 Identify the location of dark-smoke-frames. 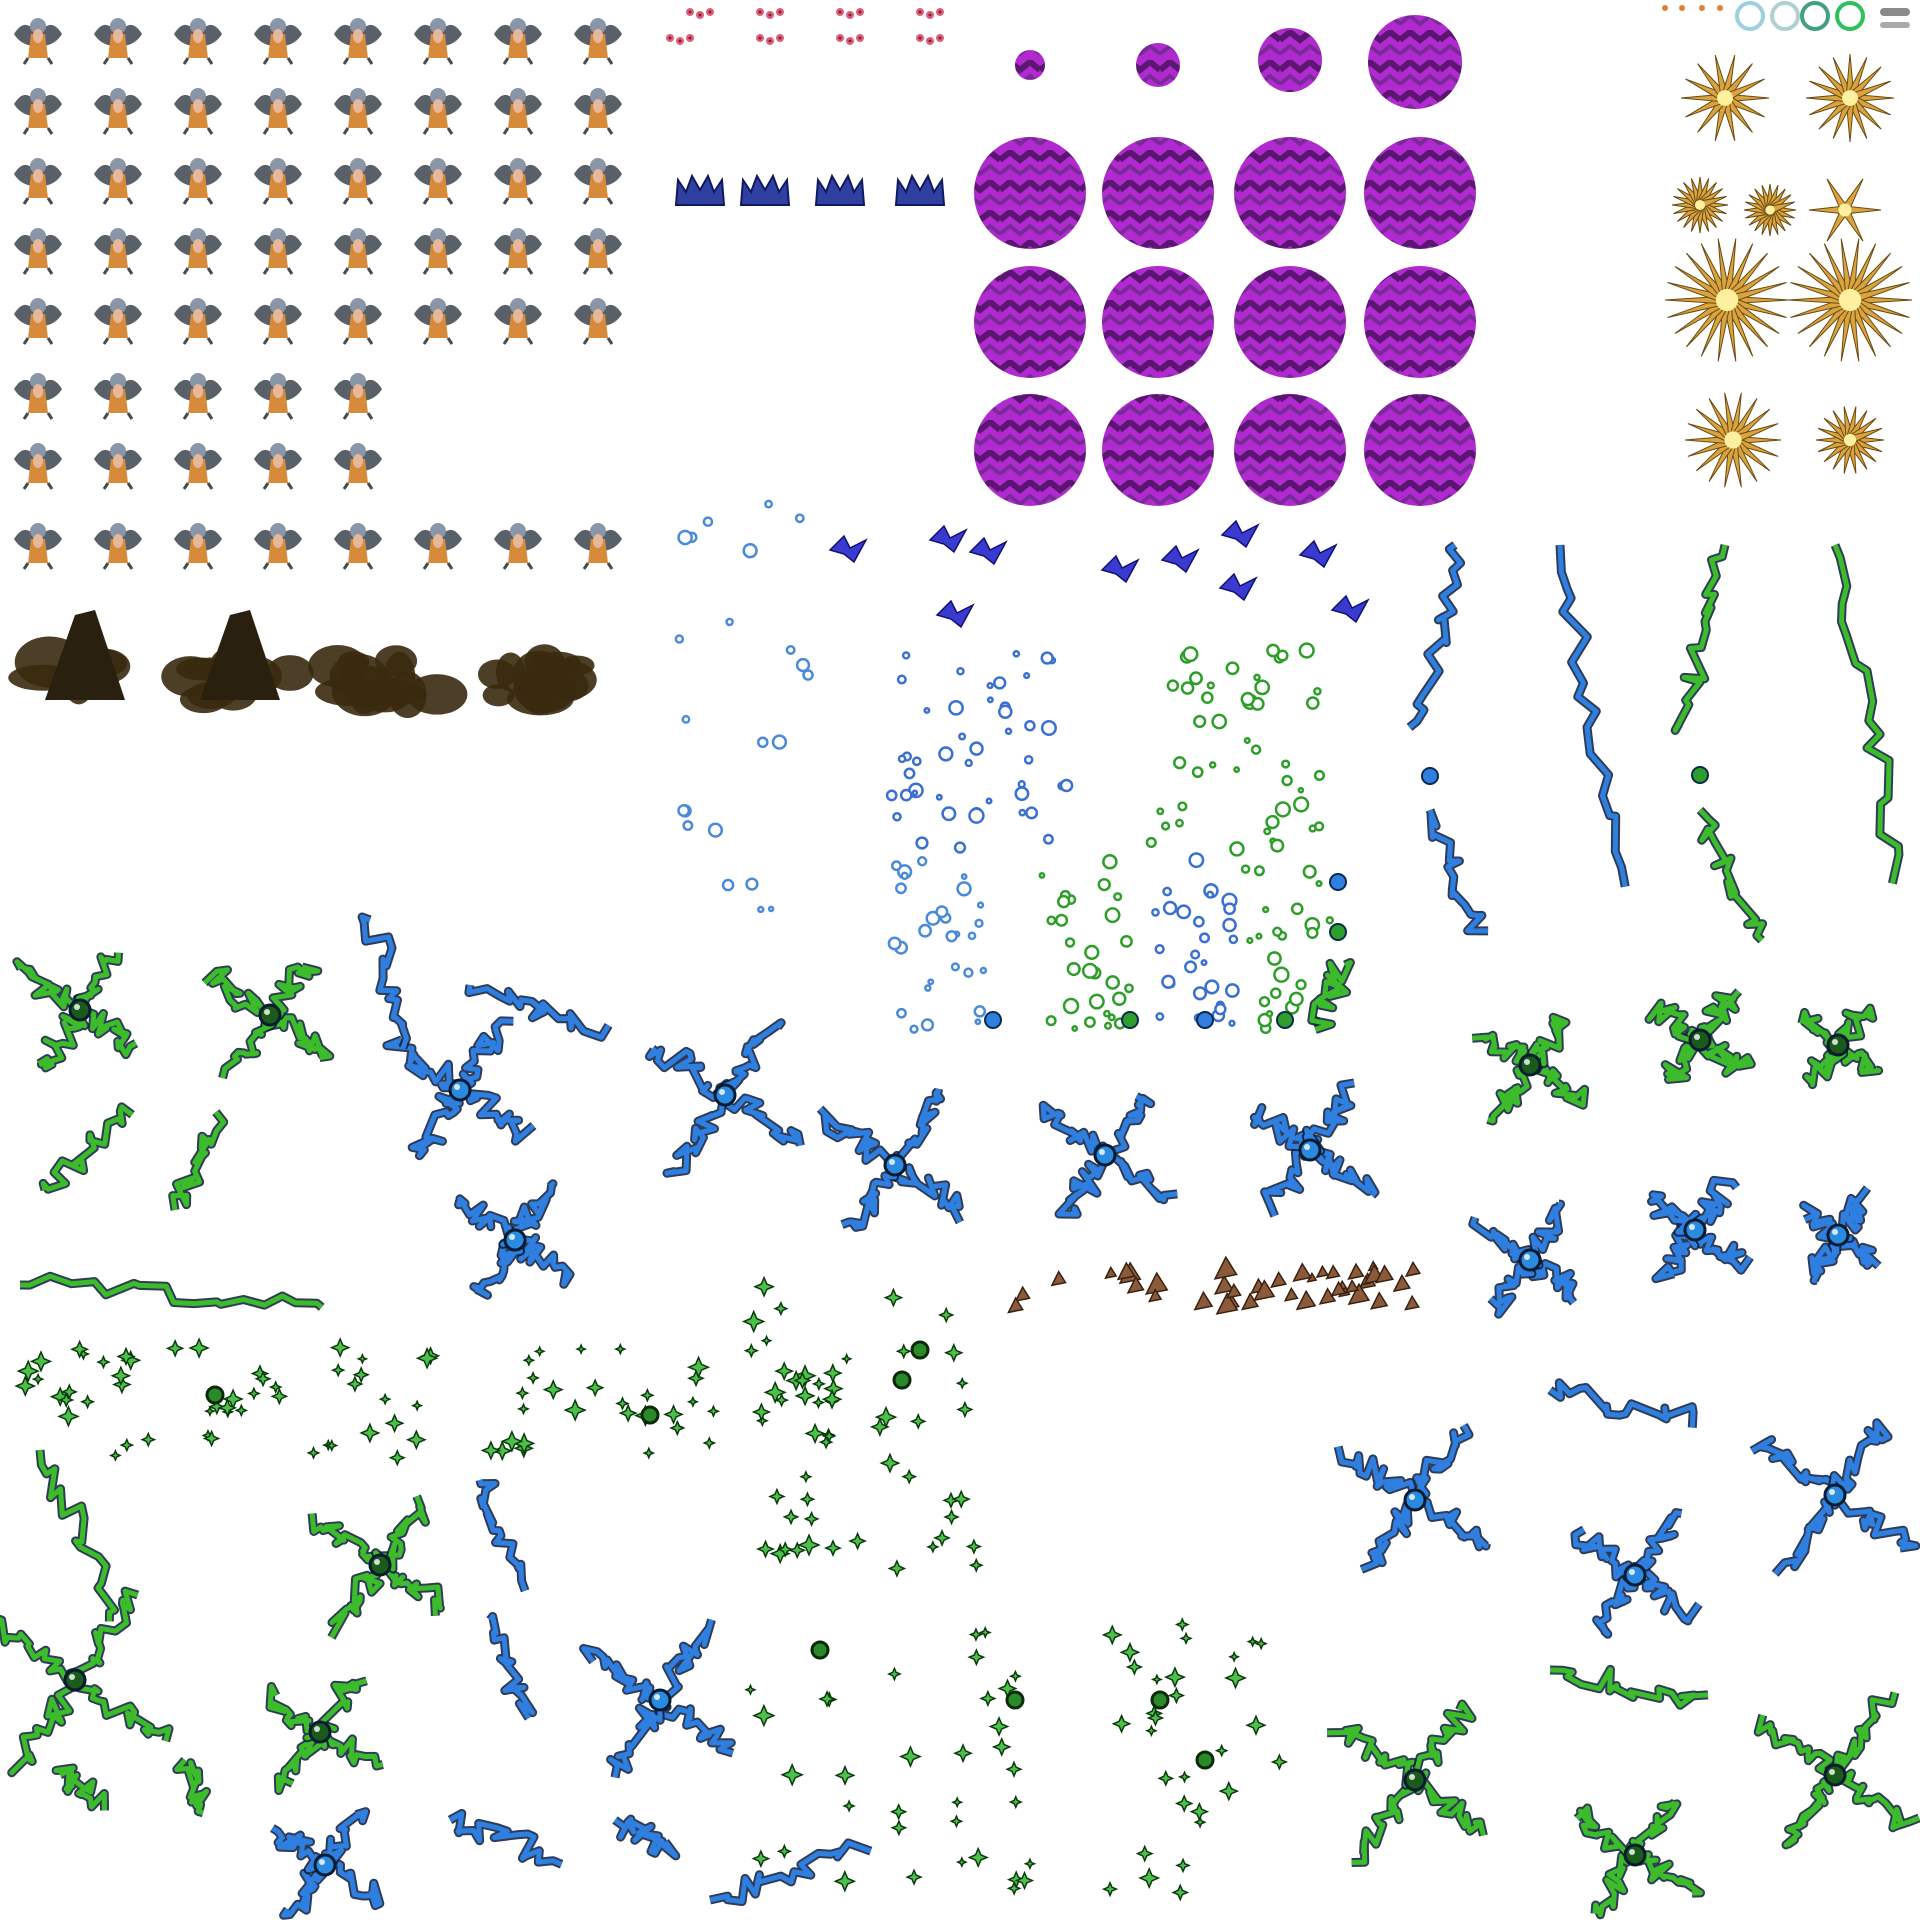
(302, 664).